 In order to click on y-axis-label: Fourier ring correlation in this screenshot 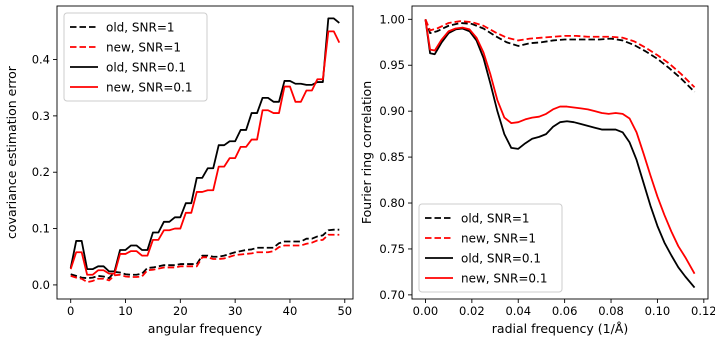, I will do `click(366, 152)`.